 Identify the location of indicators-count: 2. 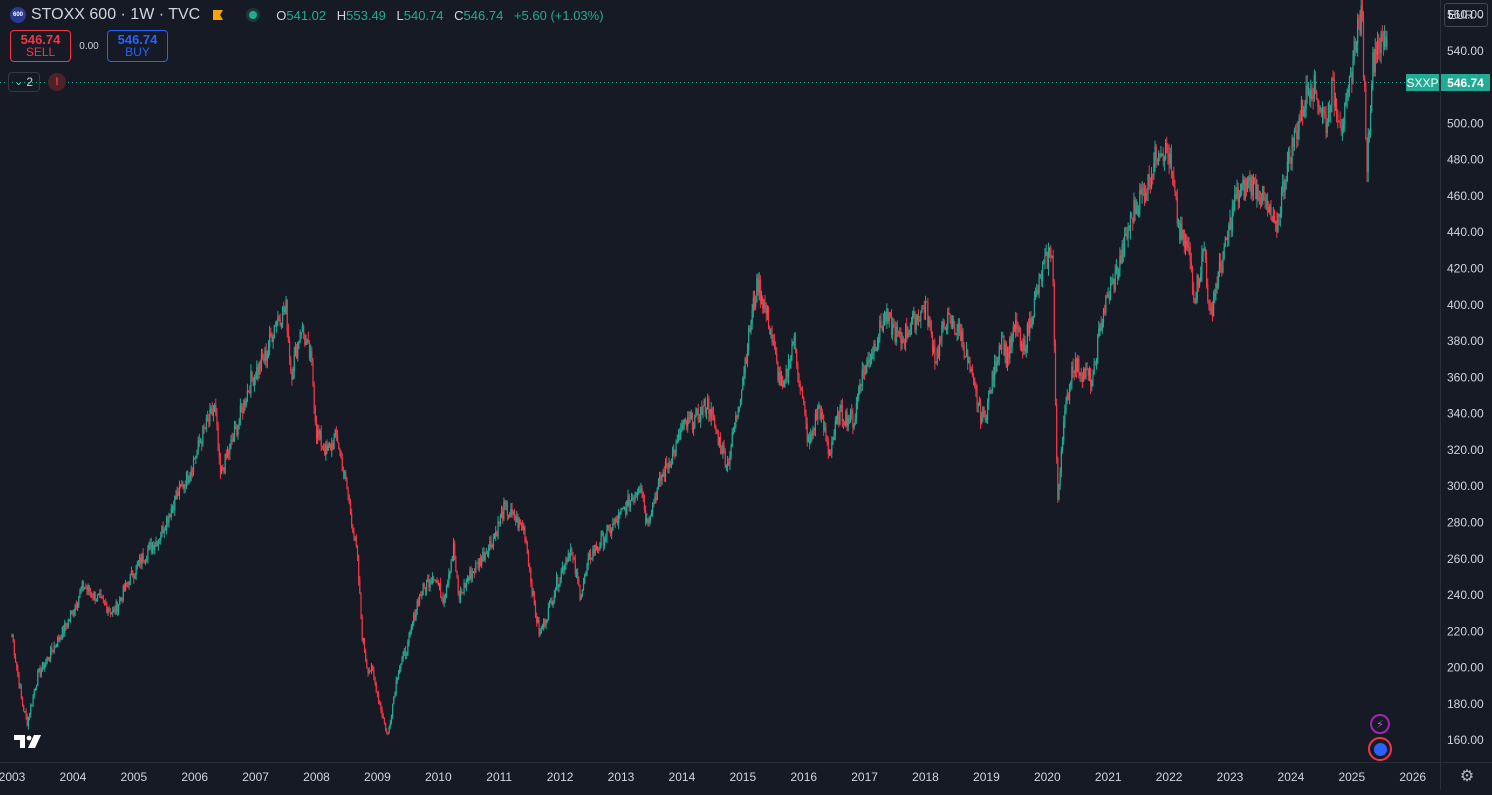
(30, 82).